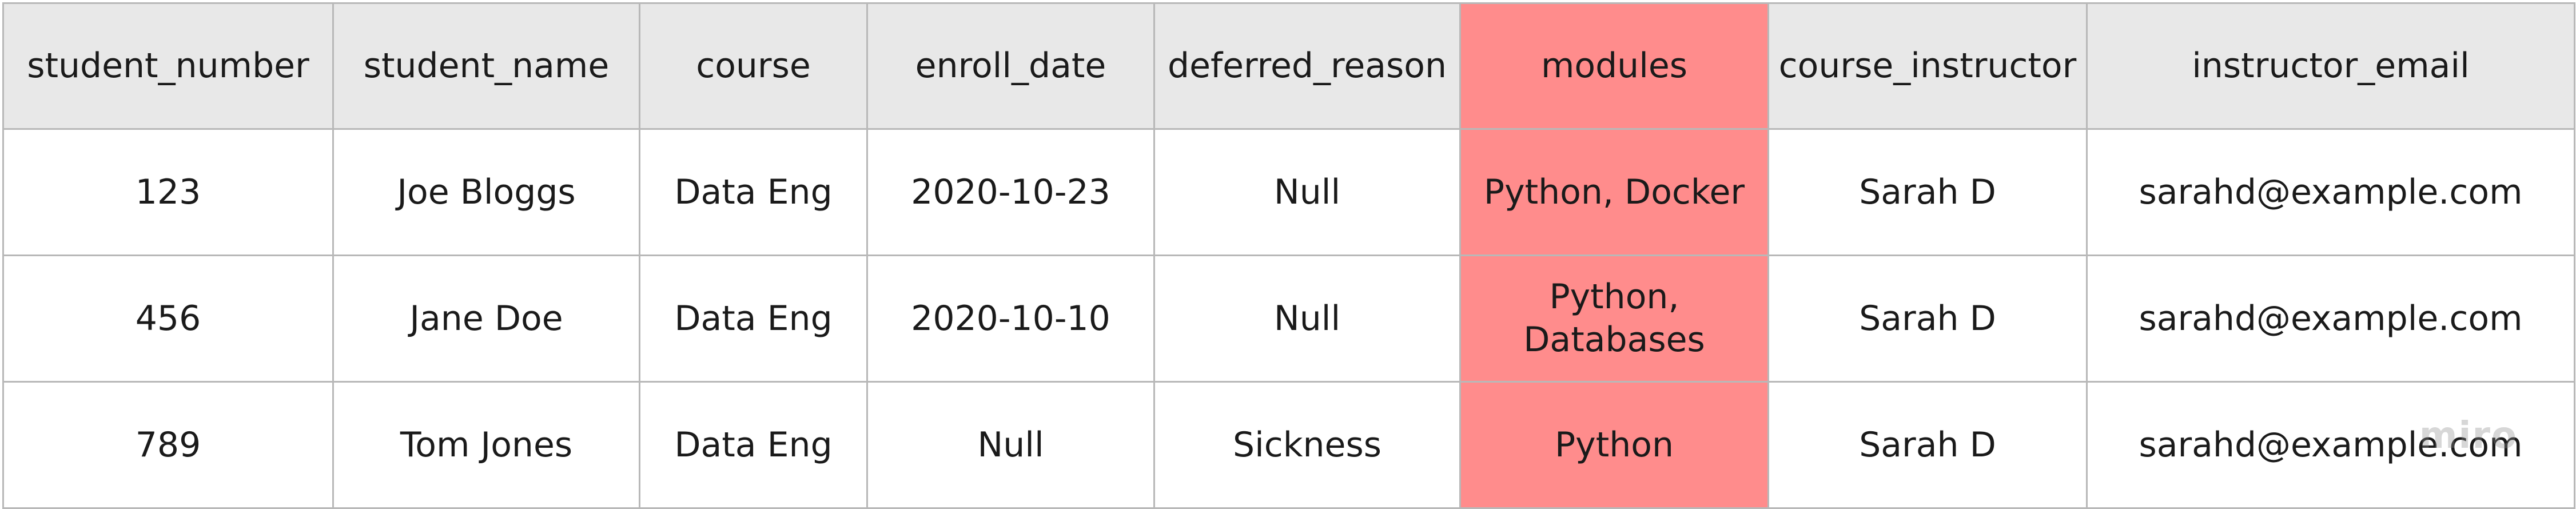 The height and width of the screenshot is (509, 2576). I want to click on cell-student-number: 123, so click(168, 192).